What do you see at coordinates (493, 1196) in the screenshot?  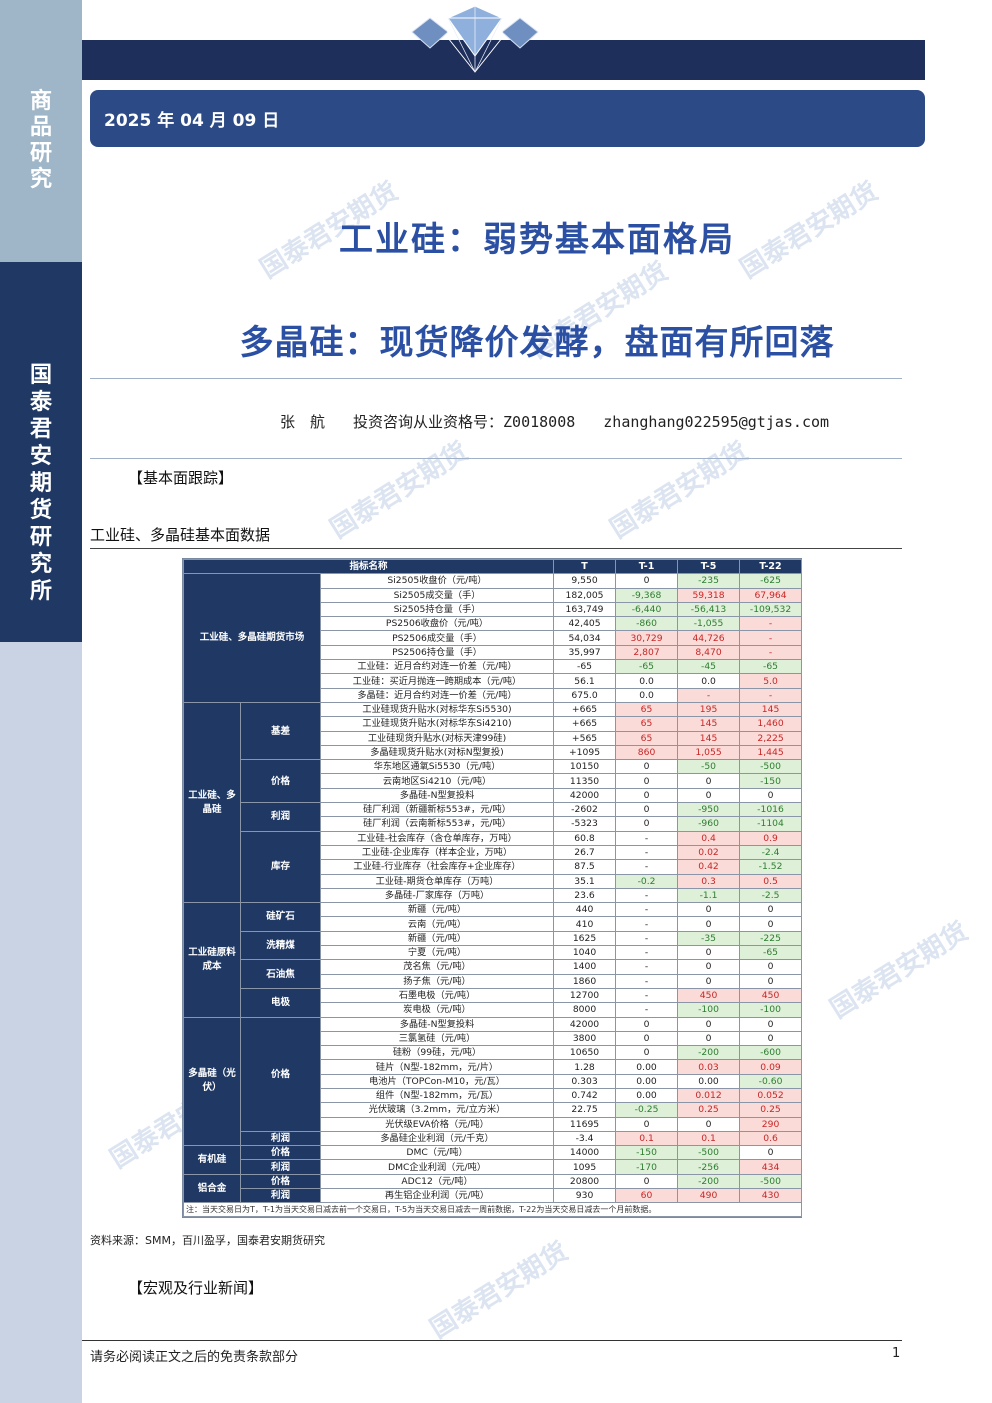 I see `table-row: 利润 再生铝企业利润（元/吨） 930 60 490 430` at bounding box center [493, 1196].